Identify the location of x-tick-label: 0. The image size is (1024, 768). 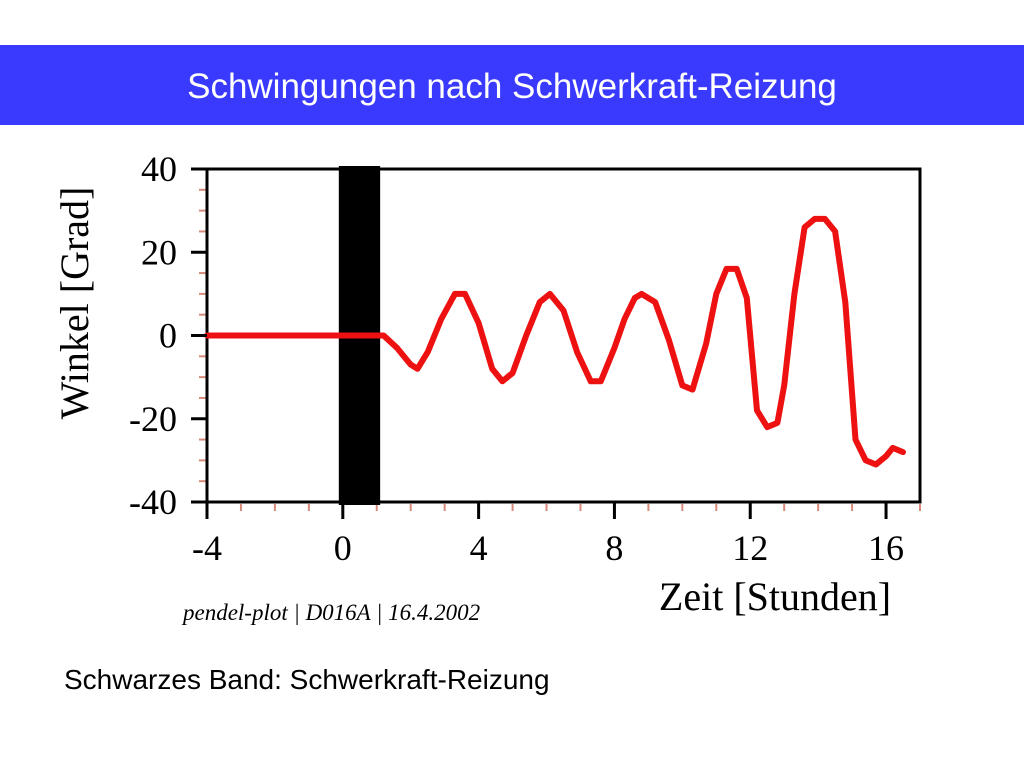
(343, 548).